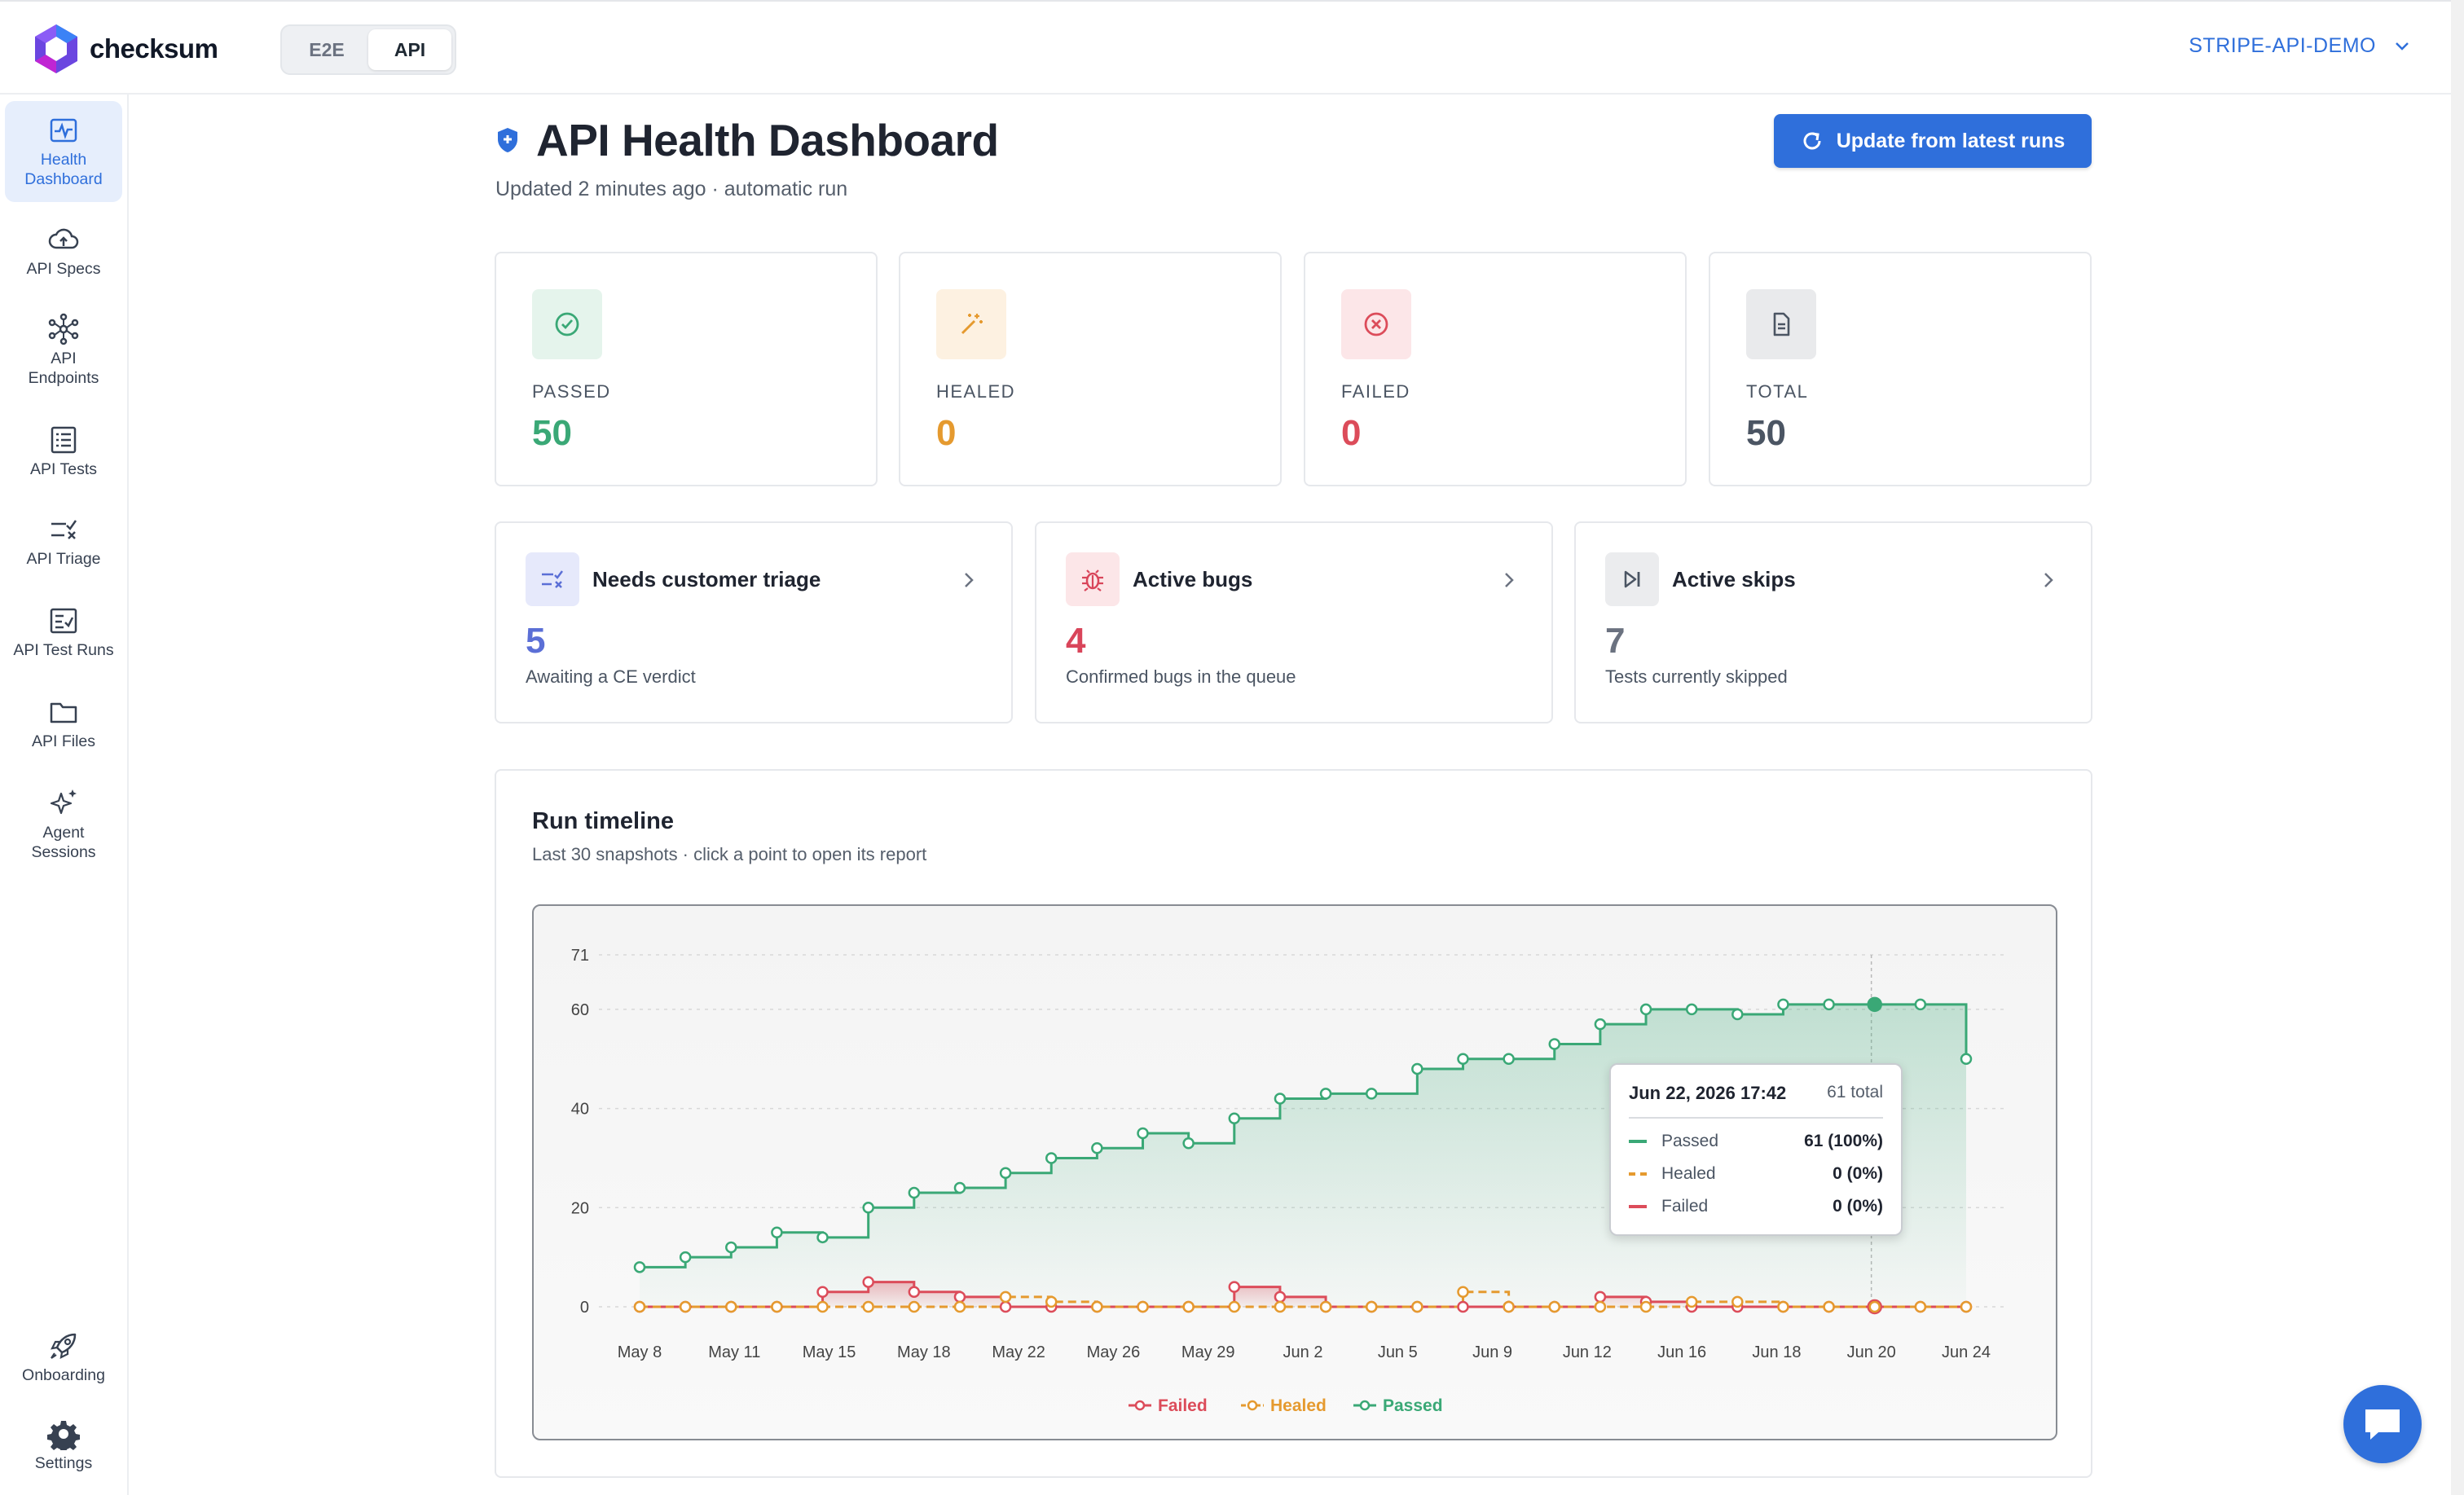 The image size is (2464, 1495). Describe the element at coordinates (1933, 141) in the screenshot. I see `update-from-latest-runs-button: Update from latest runs` at that location.